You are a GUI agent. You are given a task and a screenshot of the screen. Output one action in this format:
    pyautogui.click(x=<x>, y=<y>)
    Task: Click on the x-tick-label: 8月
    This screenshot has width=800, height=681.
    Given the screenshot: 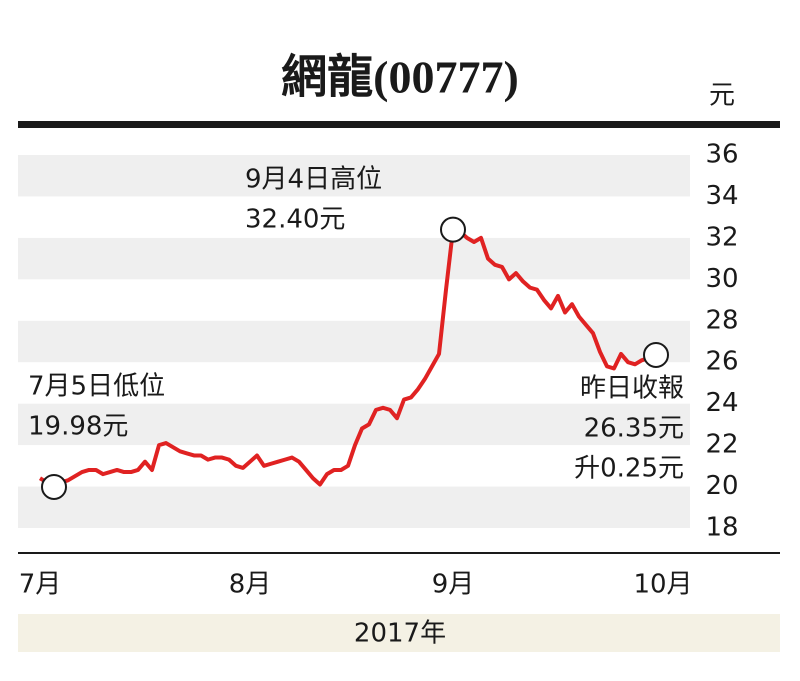 What is the action you would take?
    pyautogui.click(x=250, y=585)
    